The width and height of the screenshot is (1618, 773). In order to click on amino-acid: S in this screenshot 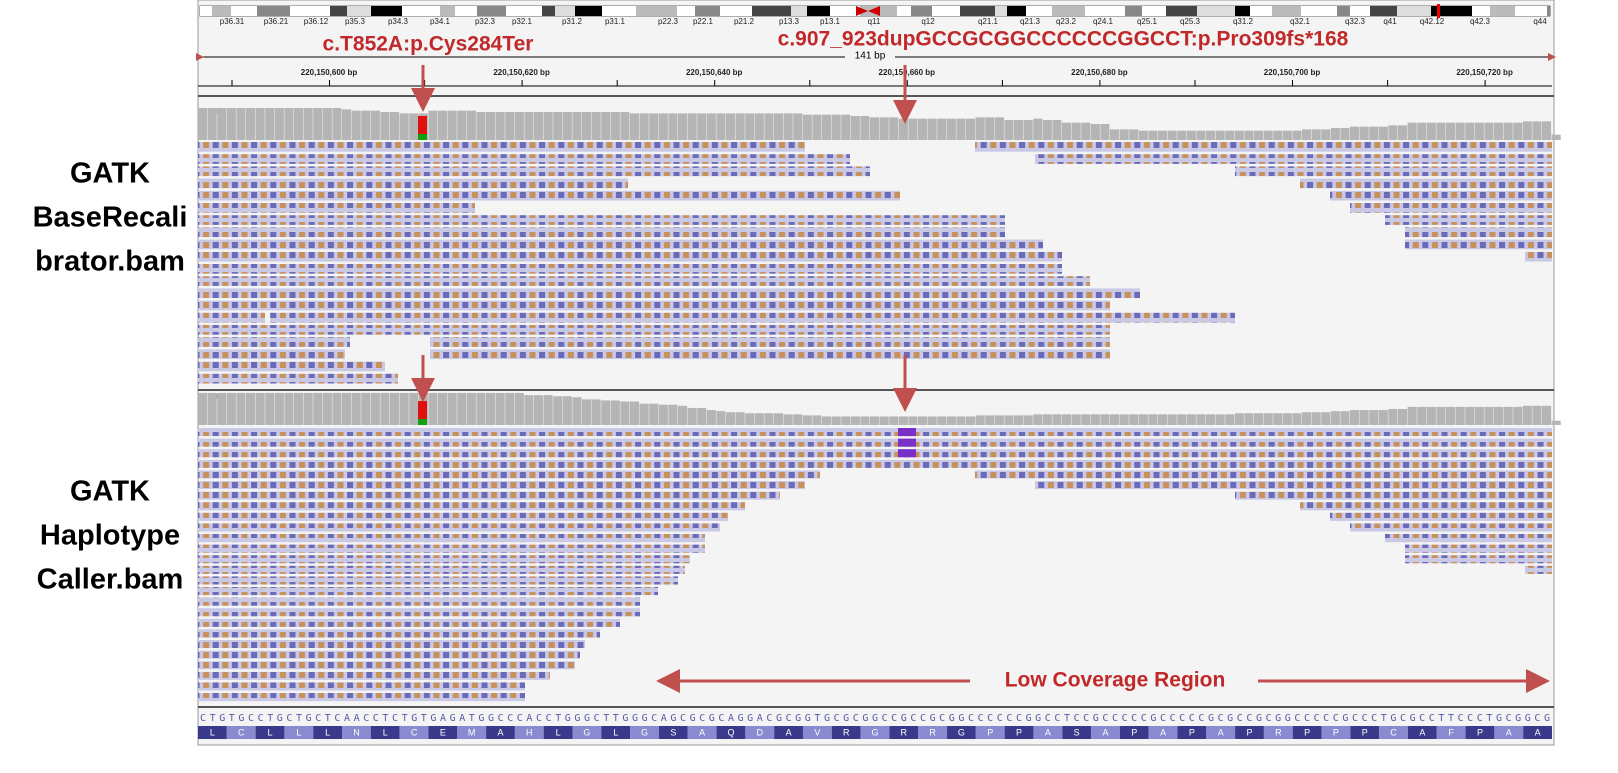, I will do `click(1077, 732)`.